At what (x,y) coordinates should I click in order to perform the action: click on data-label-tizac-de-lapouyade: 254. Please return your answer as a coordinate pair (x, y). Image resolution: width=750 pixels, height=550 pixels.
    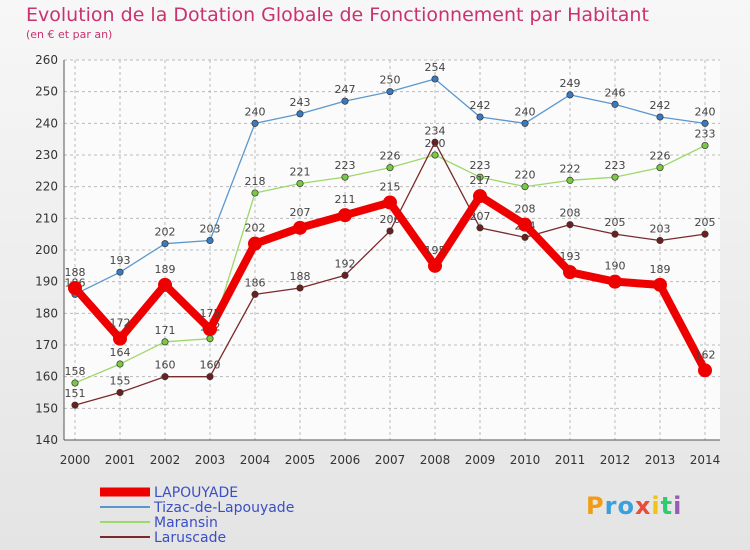
    Looking at the image, I should click on (435, 67).